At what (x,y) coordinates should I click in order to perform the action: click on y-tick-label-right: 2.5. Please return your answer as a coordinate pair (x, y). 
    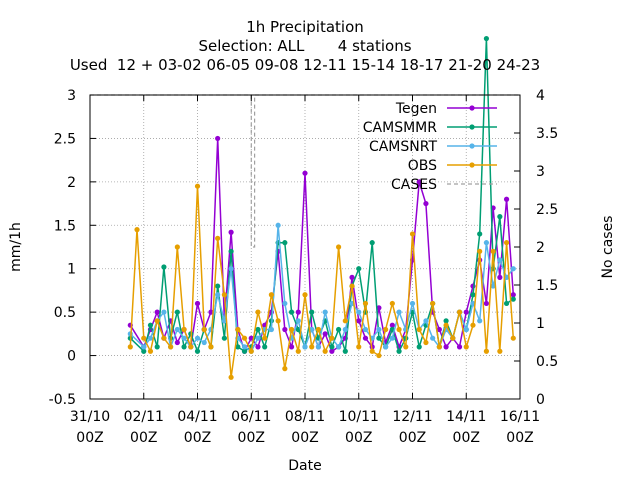
    Looking at the image, I should click on (547, 210).